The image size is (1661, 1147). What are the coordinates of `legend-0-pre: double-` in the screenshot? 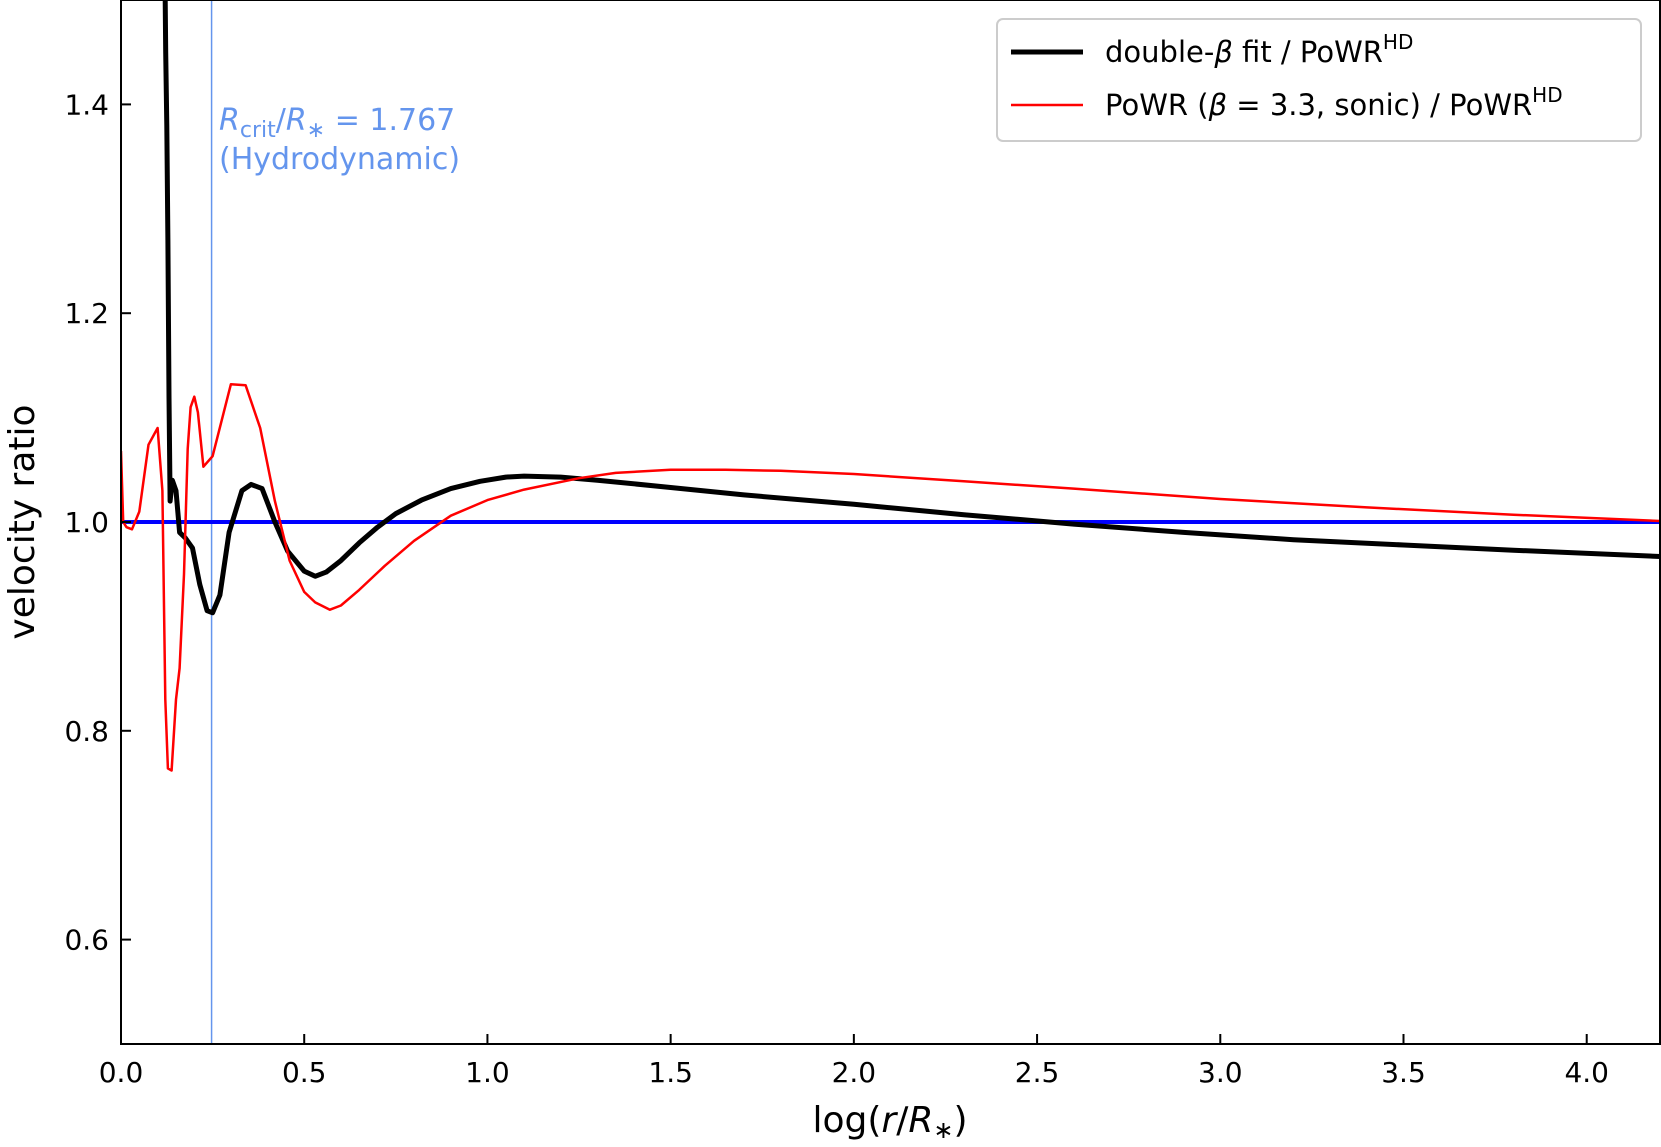 It's located at (1159, 52).